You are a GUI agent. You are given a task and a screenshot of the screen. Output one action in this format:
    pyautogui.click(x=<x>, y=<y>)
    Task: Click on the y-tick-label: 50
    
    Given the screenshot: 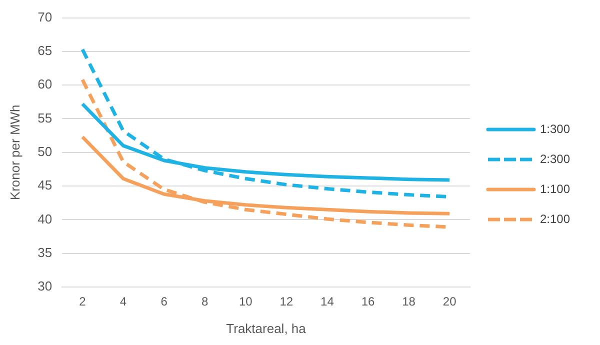 What is the action you would take?
    pyautogui.click(x=45, y=151)
    